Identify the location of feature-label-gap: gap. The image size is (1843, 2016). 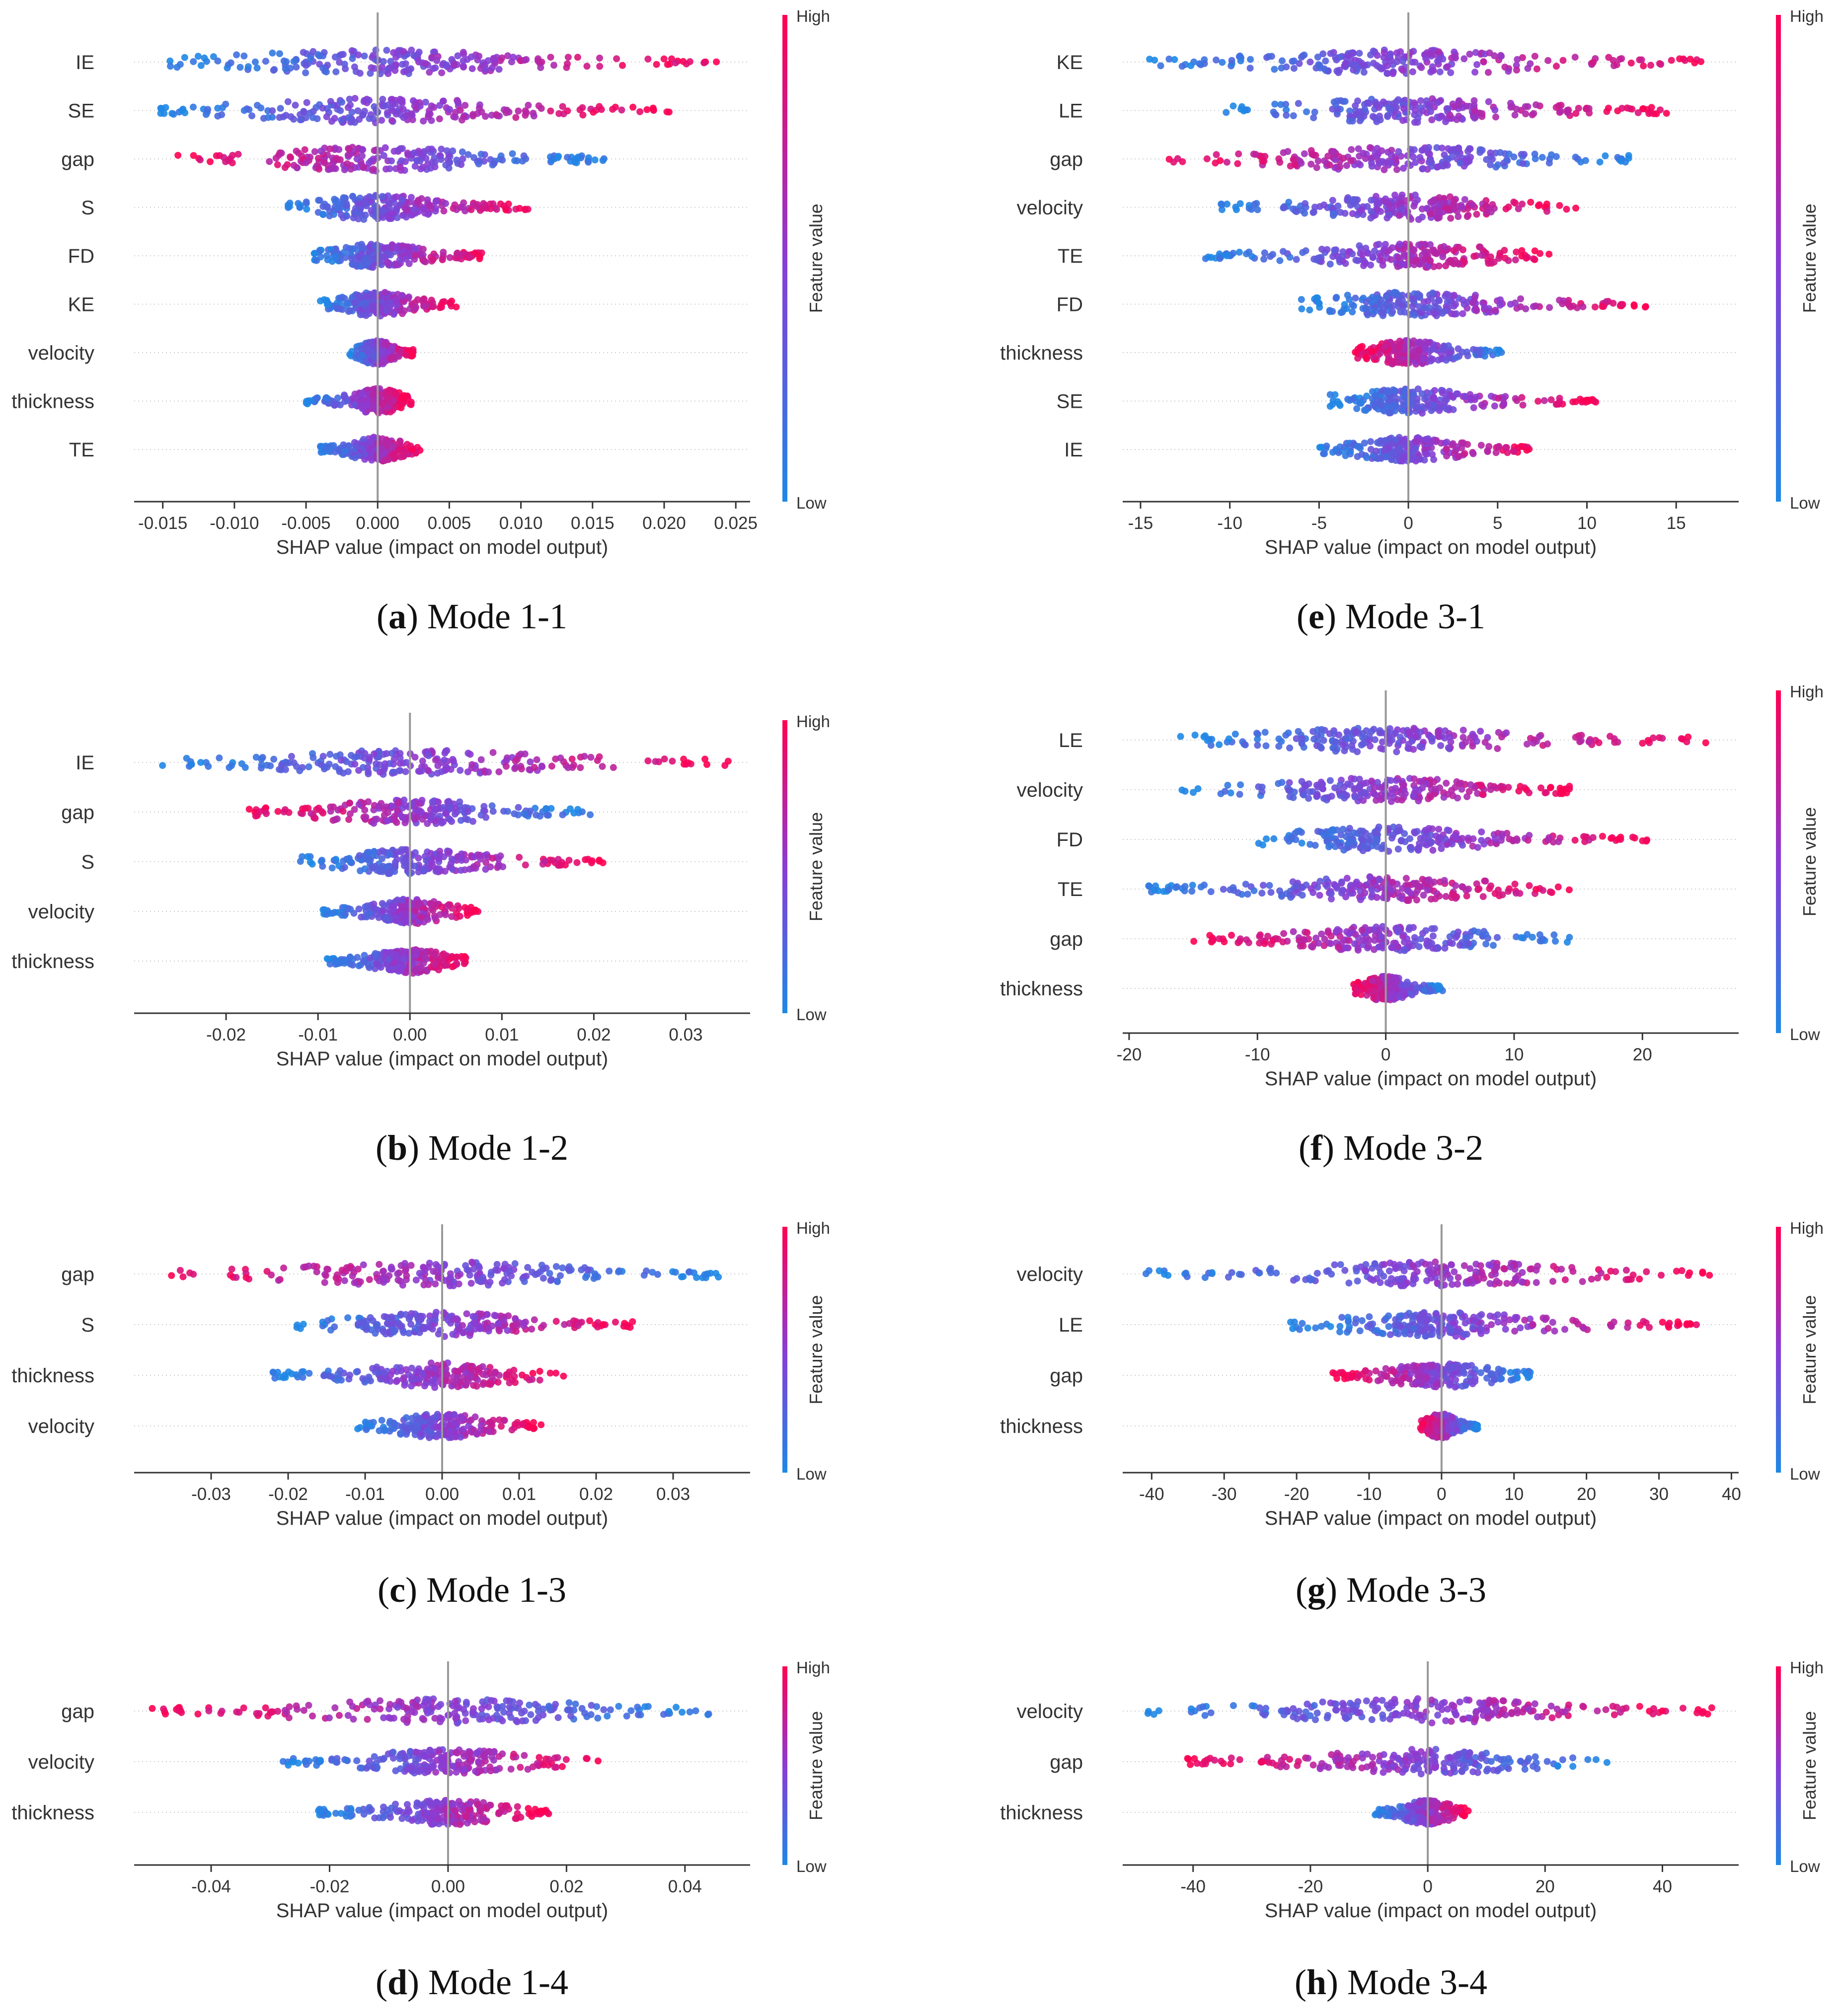
(77, 813).